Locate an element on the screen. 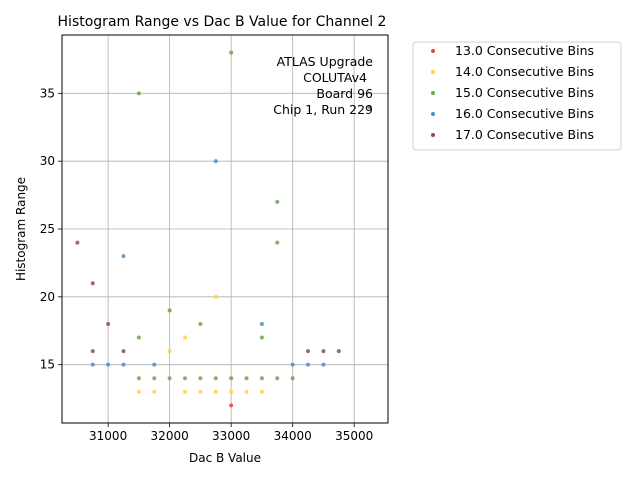 The height and width of the screenshot is (480, 640). legend-frame is located at coordinates (517, 96).